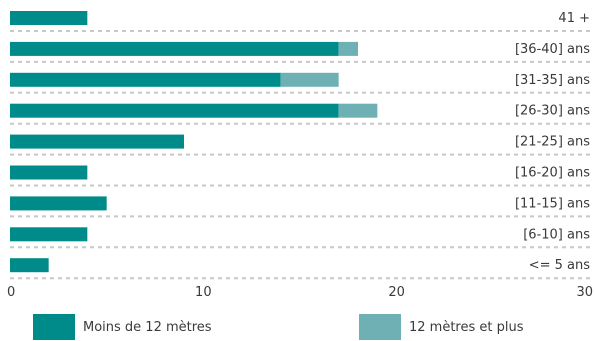 This screenshot has width=595, height=341. What do you see at coordinates (560, 265) in the screenshot?
I see `category-label: <= 5 ans` at bounding box center [560, 265].